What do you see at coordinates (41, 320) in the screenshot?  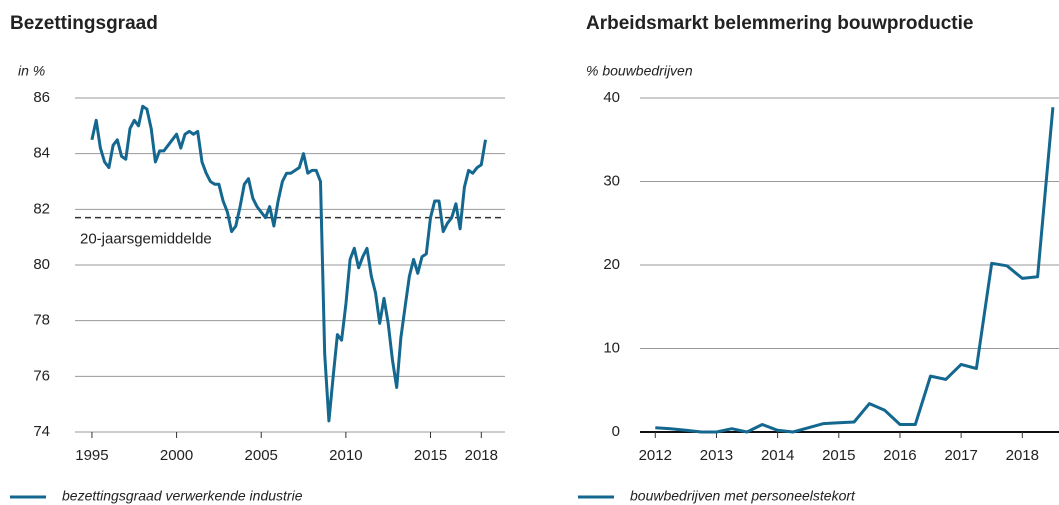 I see `y-tick-label: 78` at bounding box center [41, 320].